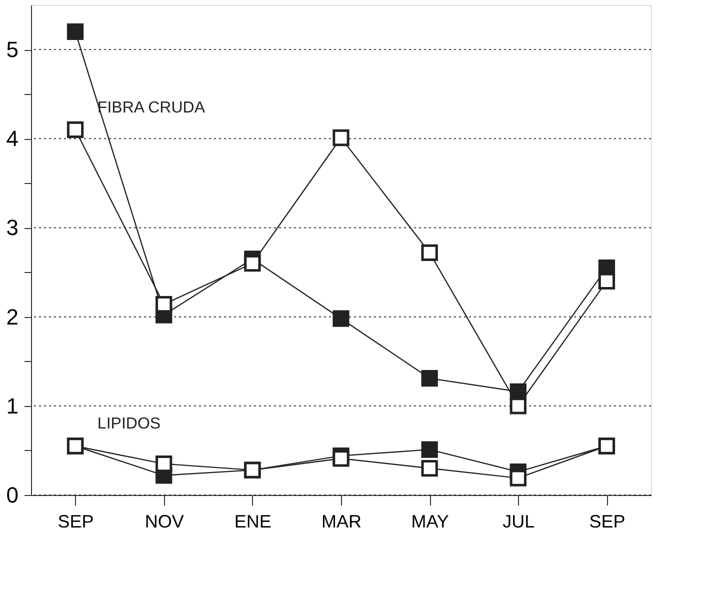 The width and height of the screenshot is (712, 592). Describe the element at coordinates (253, 522) in the screenshot. I see `x-tick-label: ENE` at that location.